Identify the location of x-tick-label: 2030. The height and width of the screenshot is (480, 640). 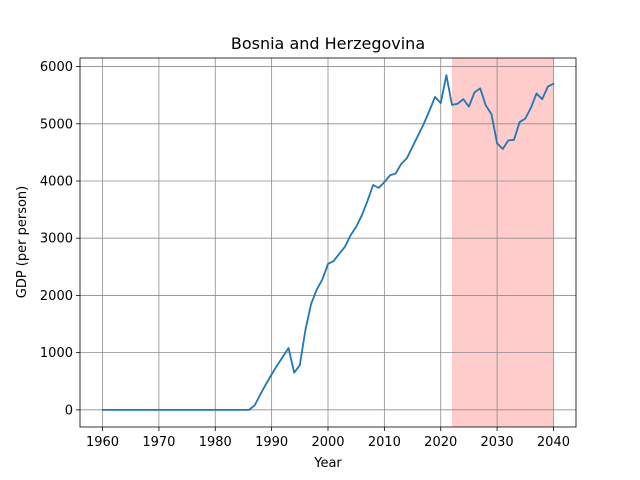
(497, 442).